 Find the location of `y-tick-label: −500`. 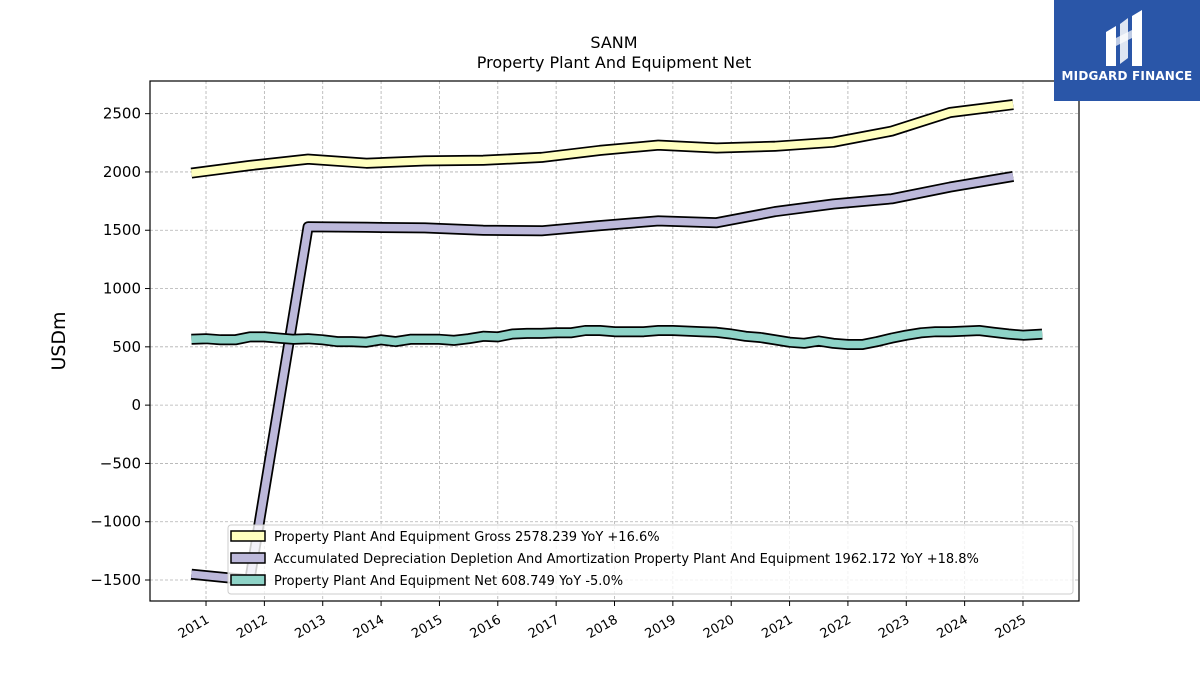

y-tick-label: −500 is located at coordinates (120, 463).